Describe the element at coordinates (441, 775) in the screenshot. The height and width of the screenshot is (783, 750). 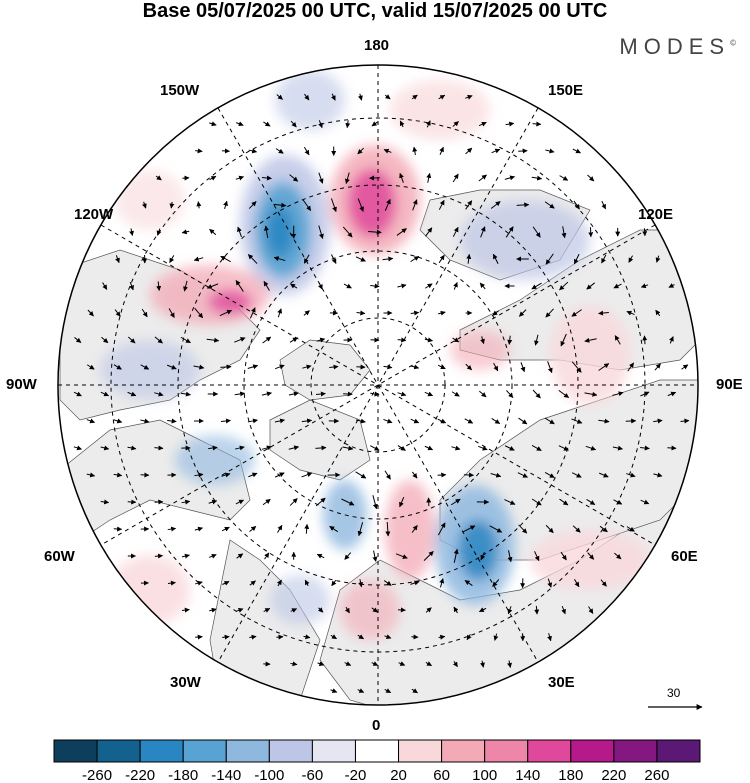
I see `colorbar-tick-label: 60` at that location.